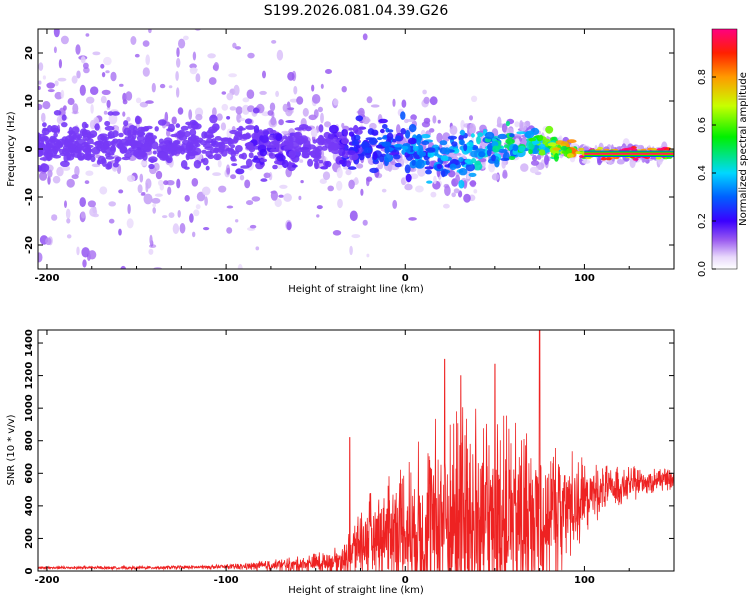 Image resolution: width=750 pixels, height=600 pixels. Describe the element at coordinates (702, 125) in the screenshot. I see `colorbar-tick-label: 0.6` at that location.